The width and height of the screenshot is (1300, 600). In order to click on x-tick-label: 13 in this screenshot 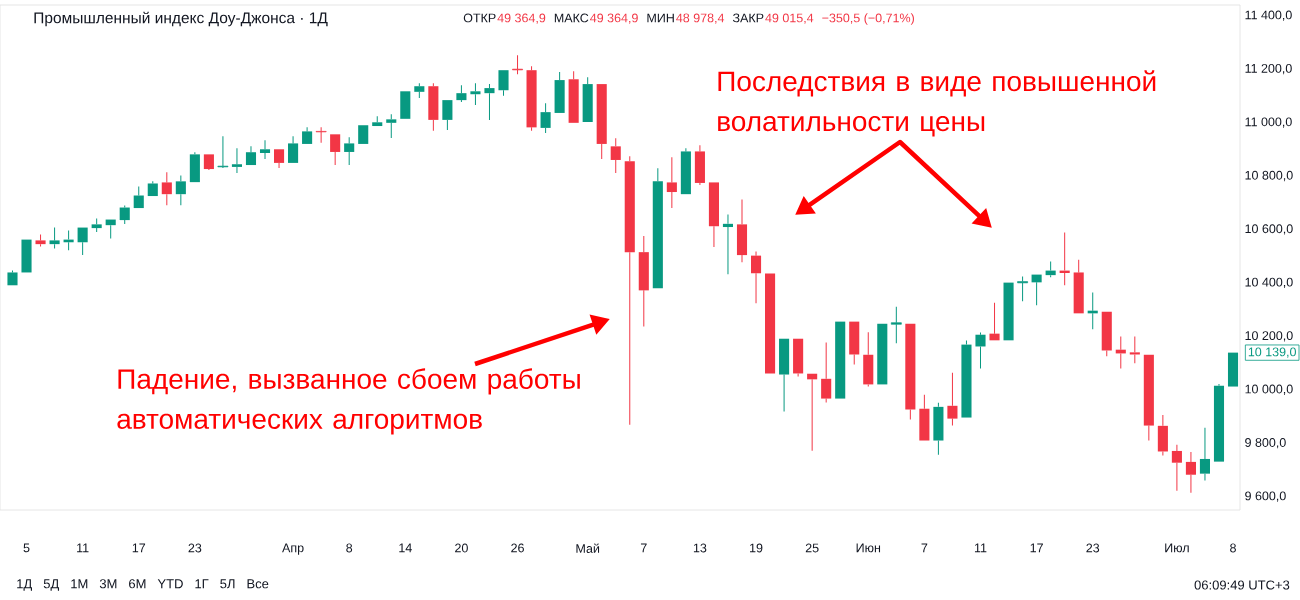, I will do `click(700, 548)`.